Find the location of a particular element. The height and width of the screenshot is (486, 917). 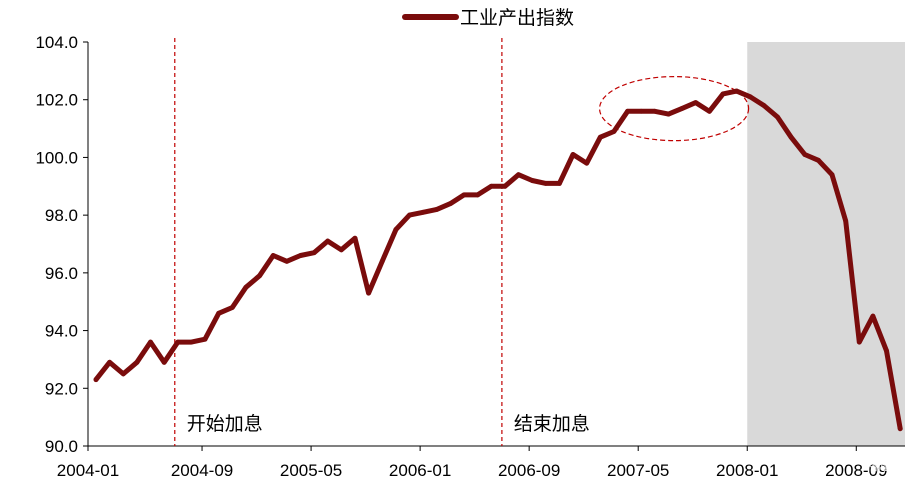

x-tick-label: 2007-05 is located at coordinates (638, 470).